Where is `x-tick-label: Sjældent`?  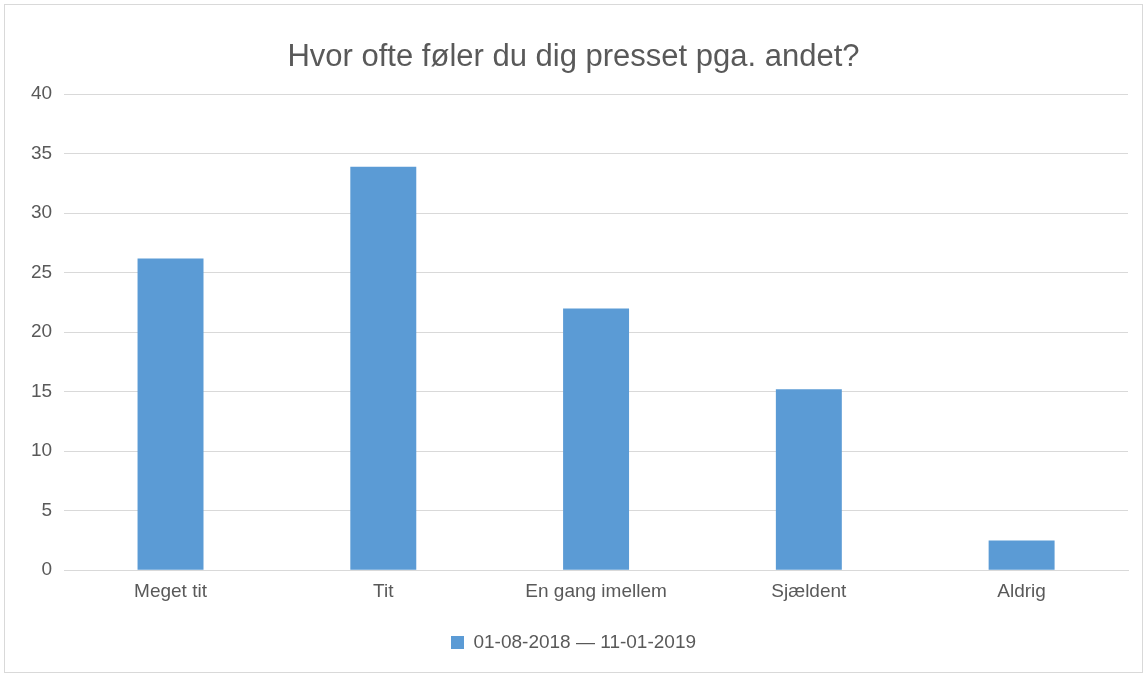 x-tick-label: Sjældent is located at coordinates (809, 590).